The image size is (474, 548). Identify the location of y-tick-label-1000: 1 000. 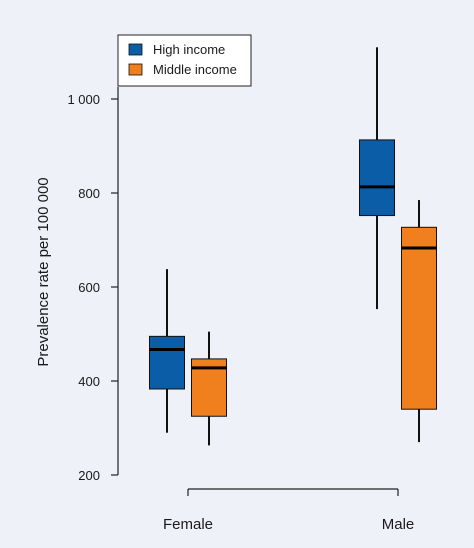
(83, 99).